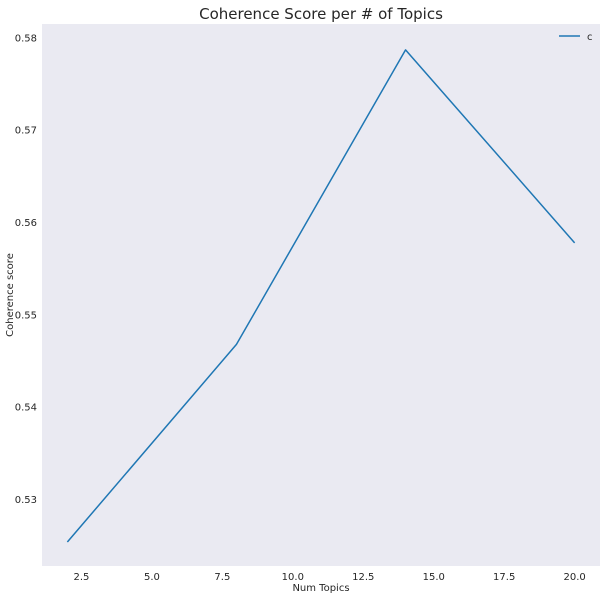 The height and width of the screenshot is (600, 608). I want to click on x-tick-label: 10.0, so click(293, 577).